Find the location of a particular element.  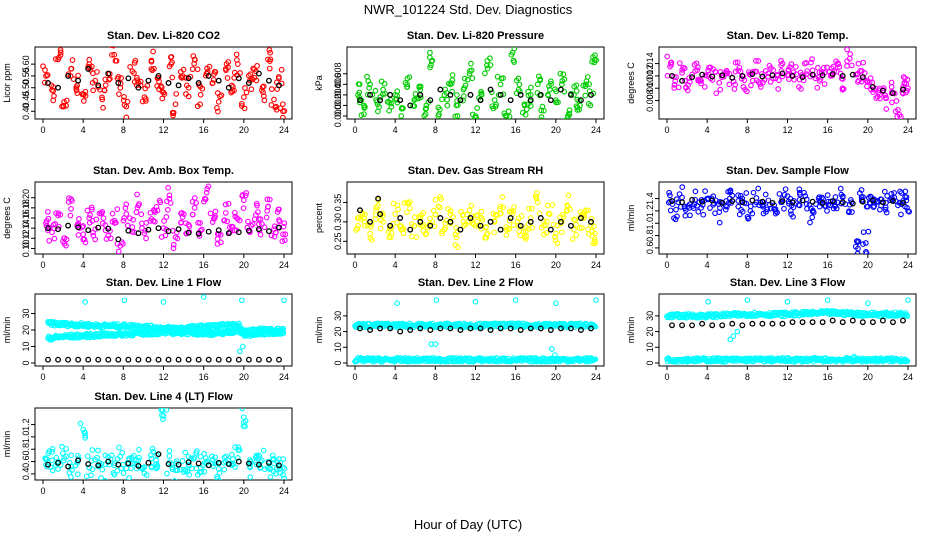

y-axis-label: ml/min is located at coordinates (7, 444).